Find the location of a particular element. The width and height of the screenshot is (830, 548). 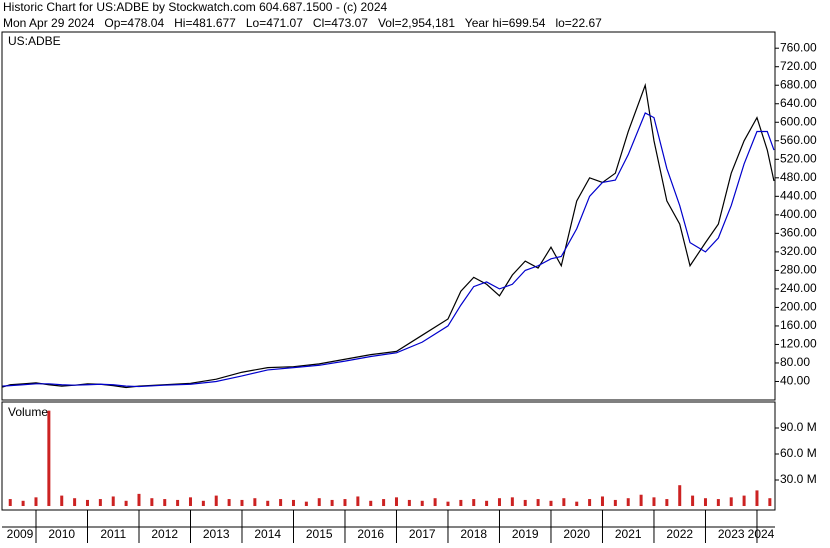

y-tick-label: 720.00 is located at coordinates (798, 66).